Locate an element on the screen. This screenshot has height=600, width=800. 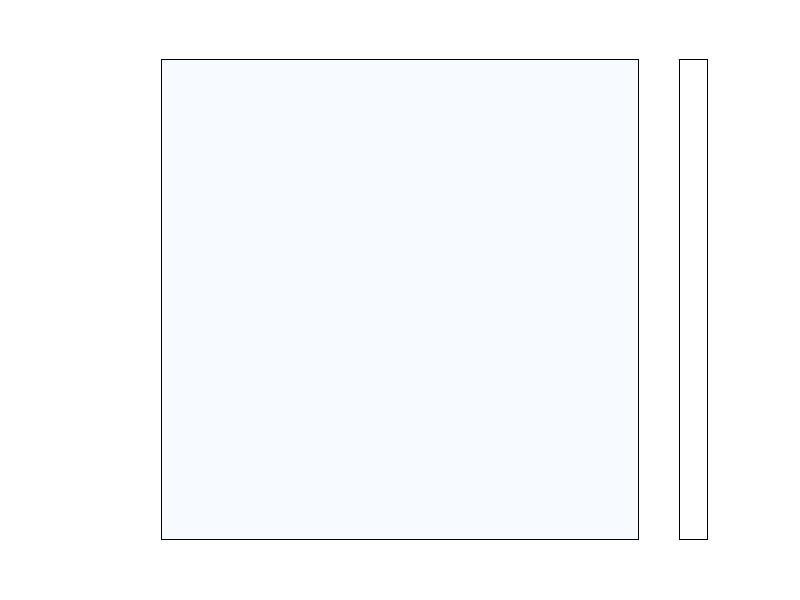
colorbar-gradient is located at coordinates (693, 299).